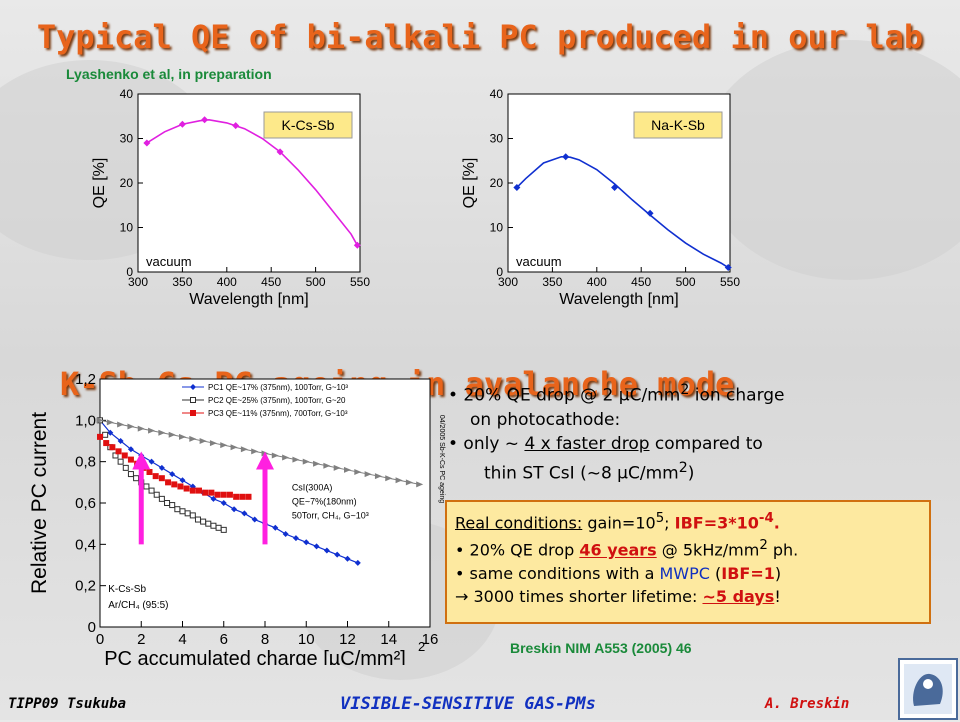 Image resolution: width=960 pixels, height=722 pixels. Describe the element at coordinates (85, 420) in the screenshot. I see `y-tick-label: 1,0` at that location.